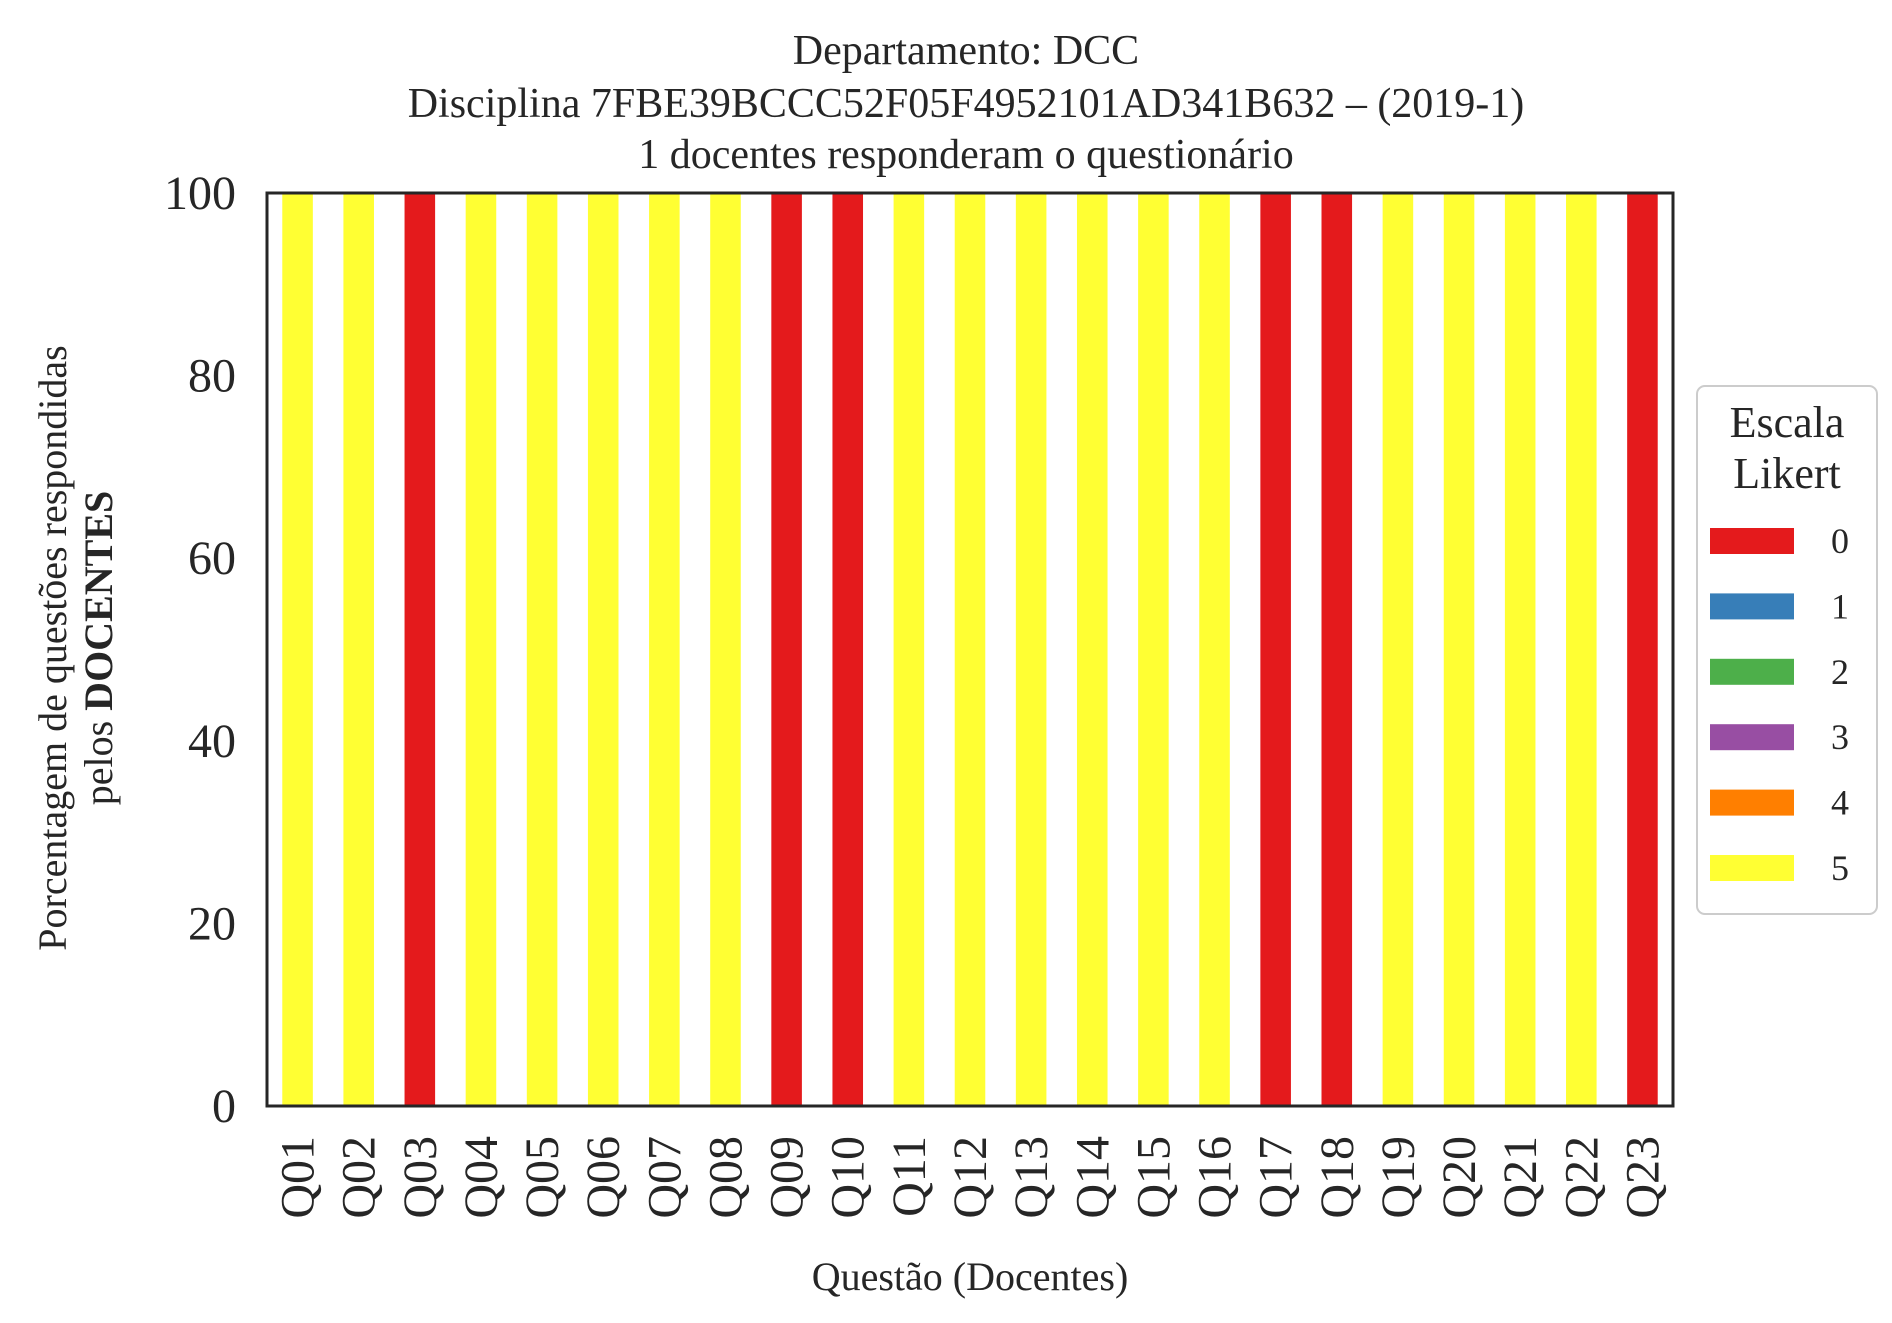 The height and width of the screenshot is (1323, 1892). I want to click on x-tick-label-Q01: Q01, so click(298, 1177).